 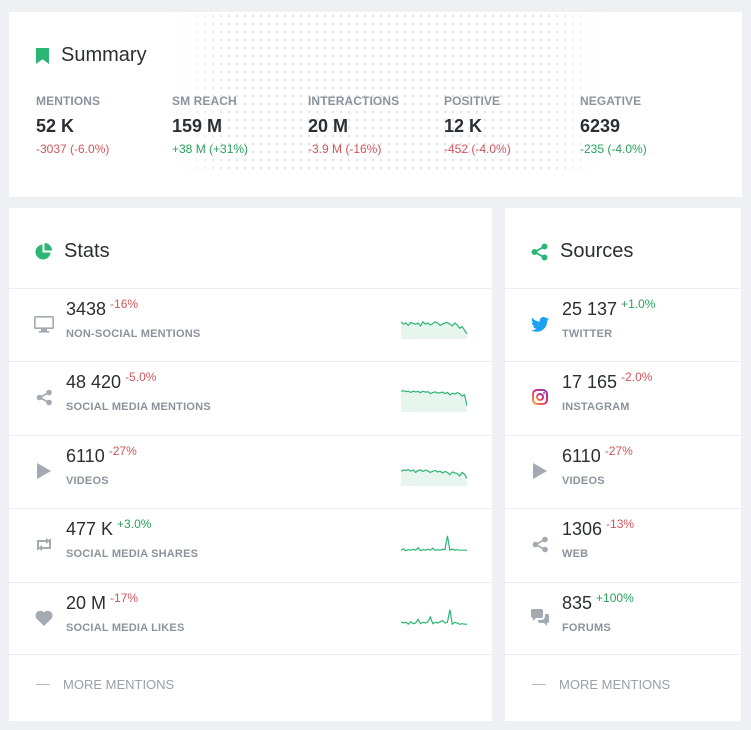 I want to click on stat-label: VIDEOS, so click(x=87, y=480).